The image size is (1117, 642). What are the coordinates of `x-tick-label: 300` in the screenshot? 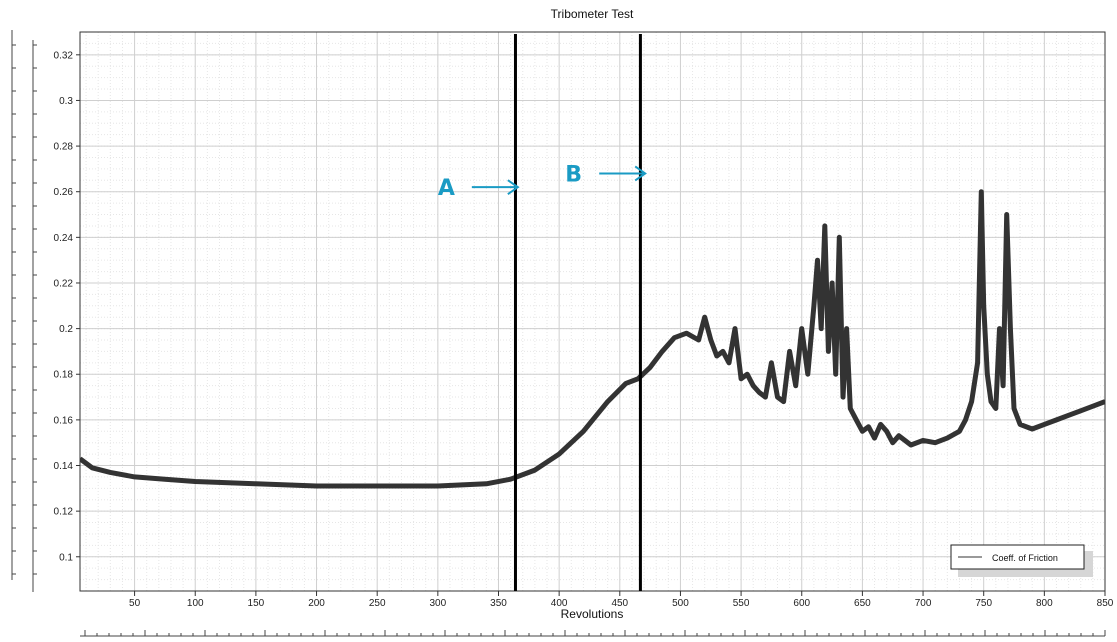 It's located at (437, 603).